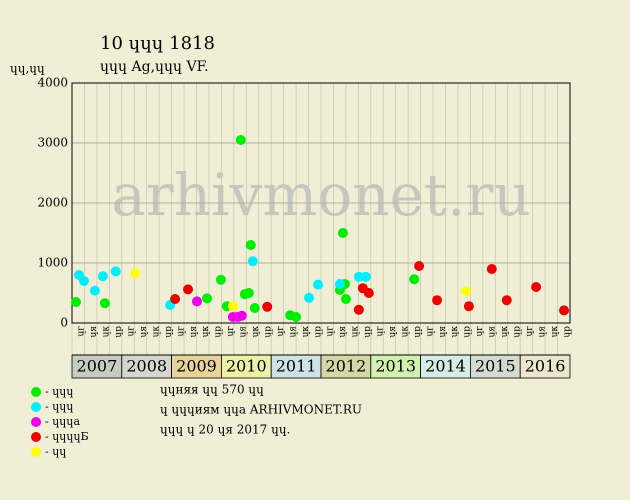 This screenshot has width=630, height=500. I want to click on legend-label: - ɥɥɥɥБ, so click(67, 436).